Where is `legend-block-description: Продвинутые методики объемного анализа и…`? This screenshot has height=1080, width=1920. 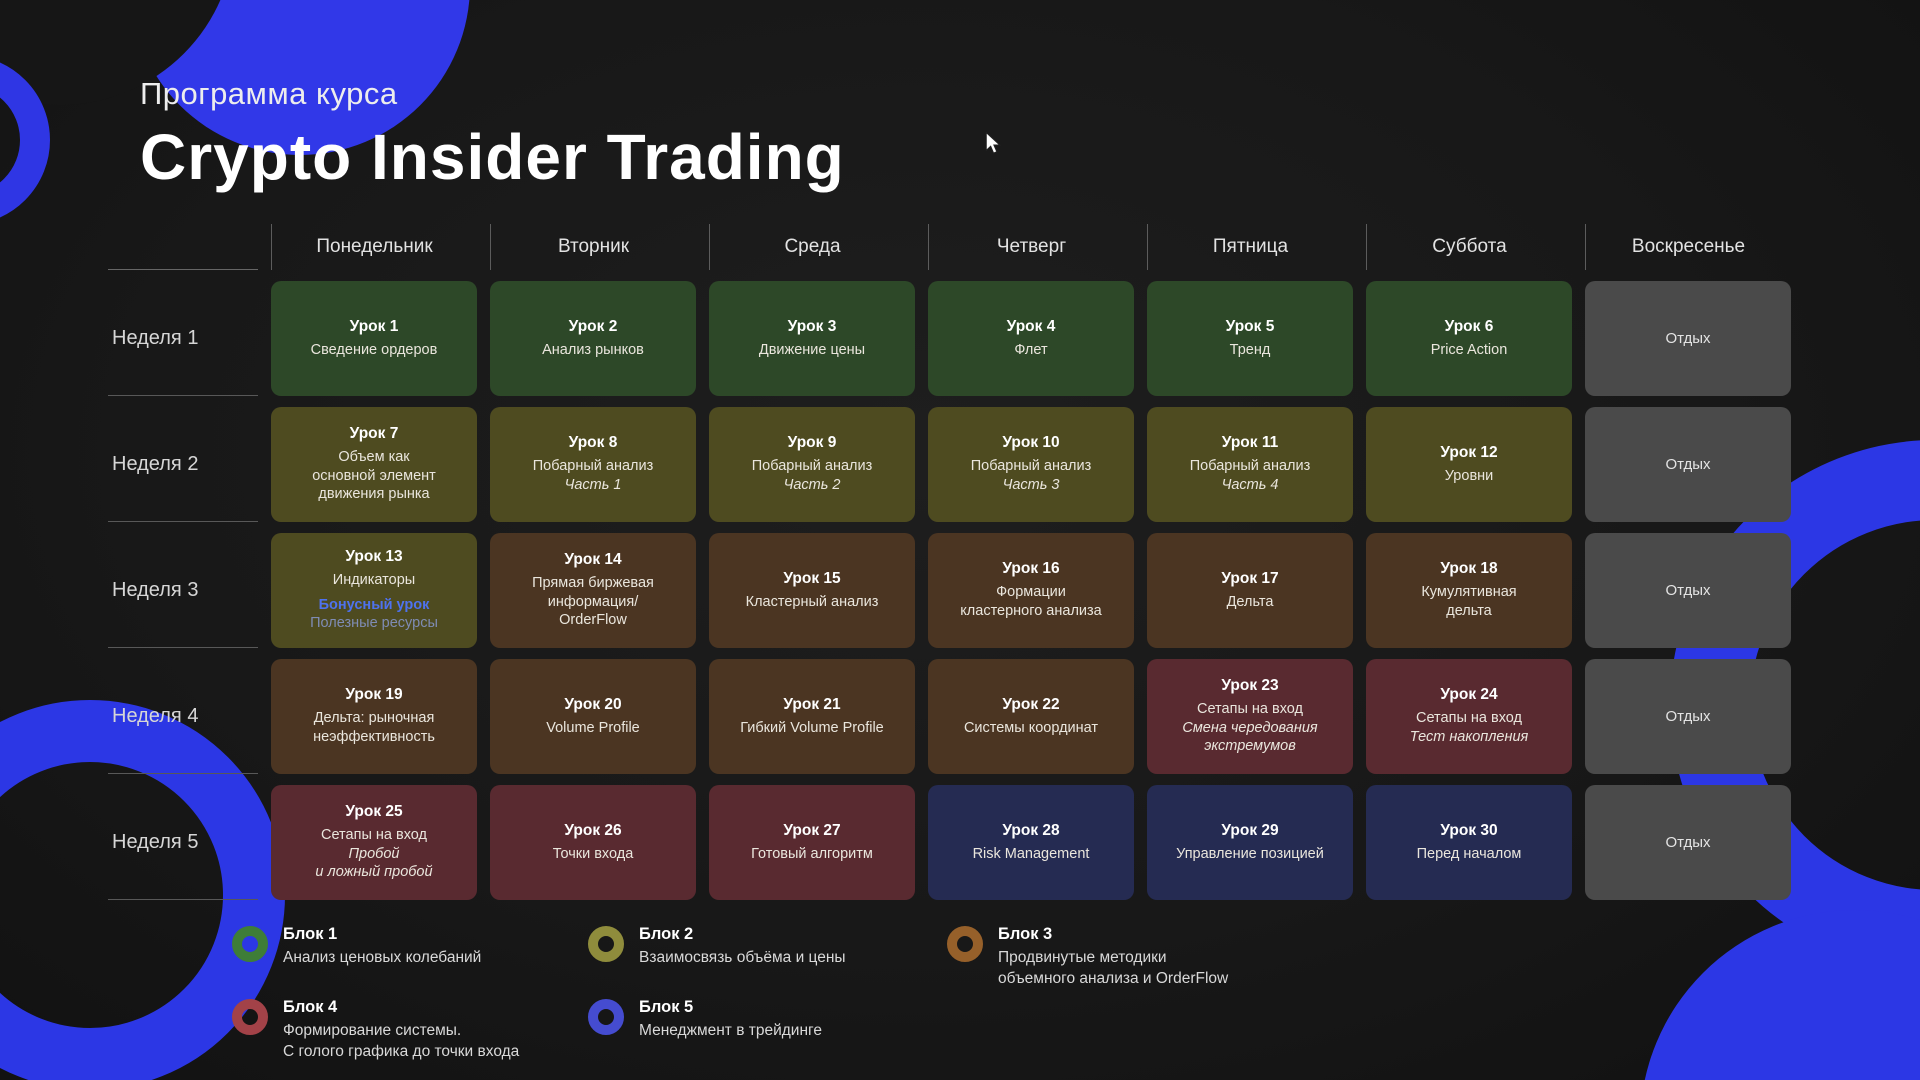
legend-block-description: Продвинутые методики объемного анализа и… is located at coordinates (1113, 968).